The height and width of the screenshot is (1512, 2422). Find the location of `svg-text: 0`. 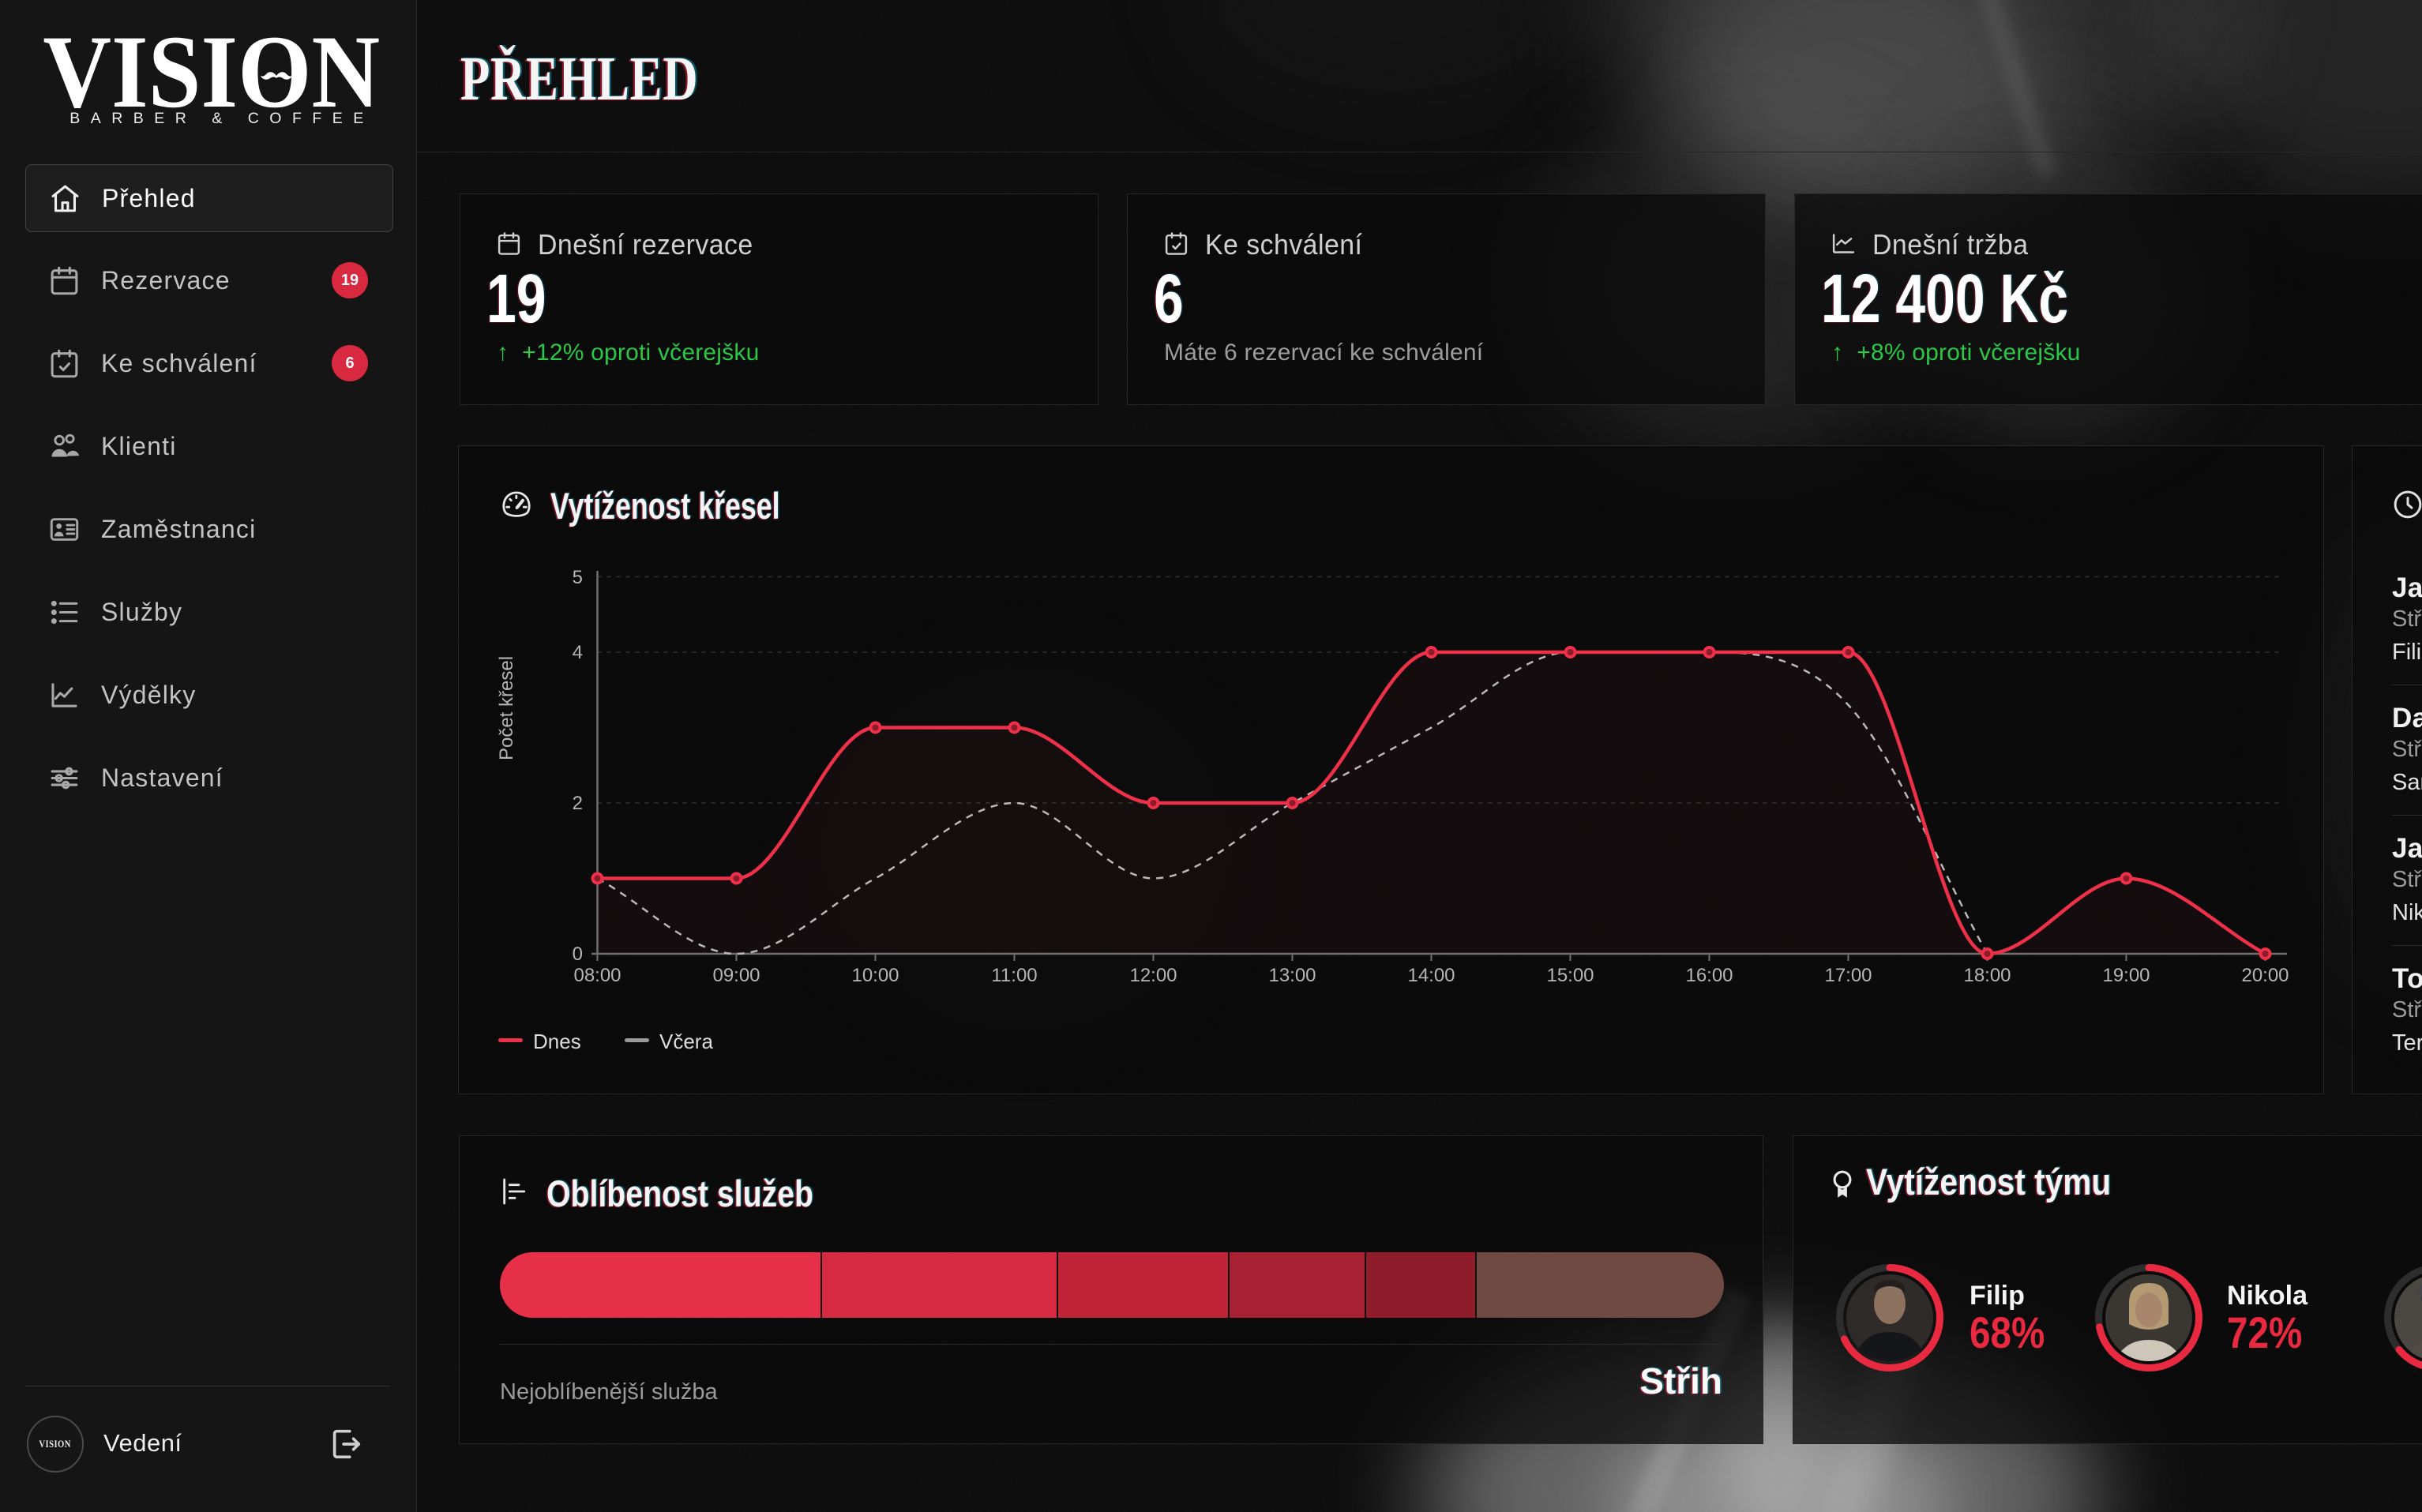

svg-text: 0 is located at coordinates (578, 954).